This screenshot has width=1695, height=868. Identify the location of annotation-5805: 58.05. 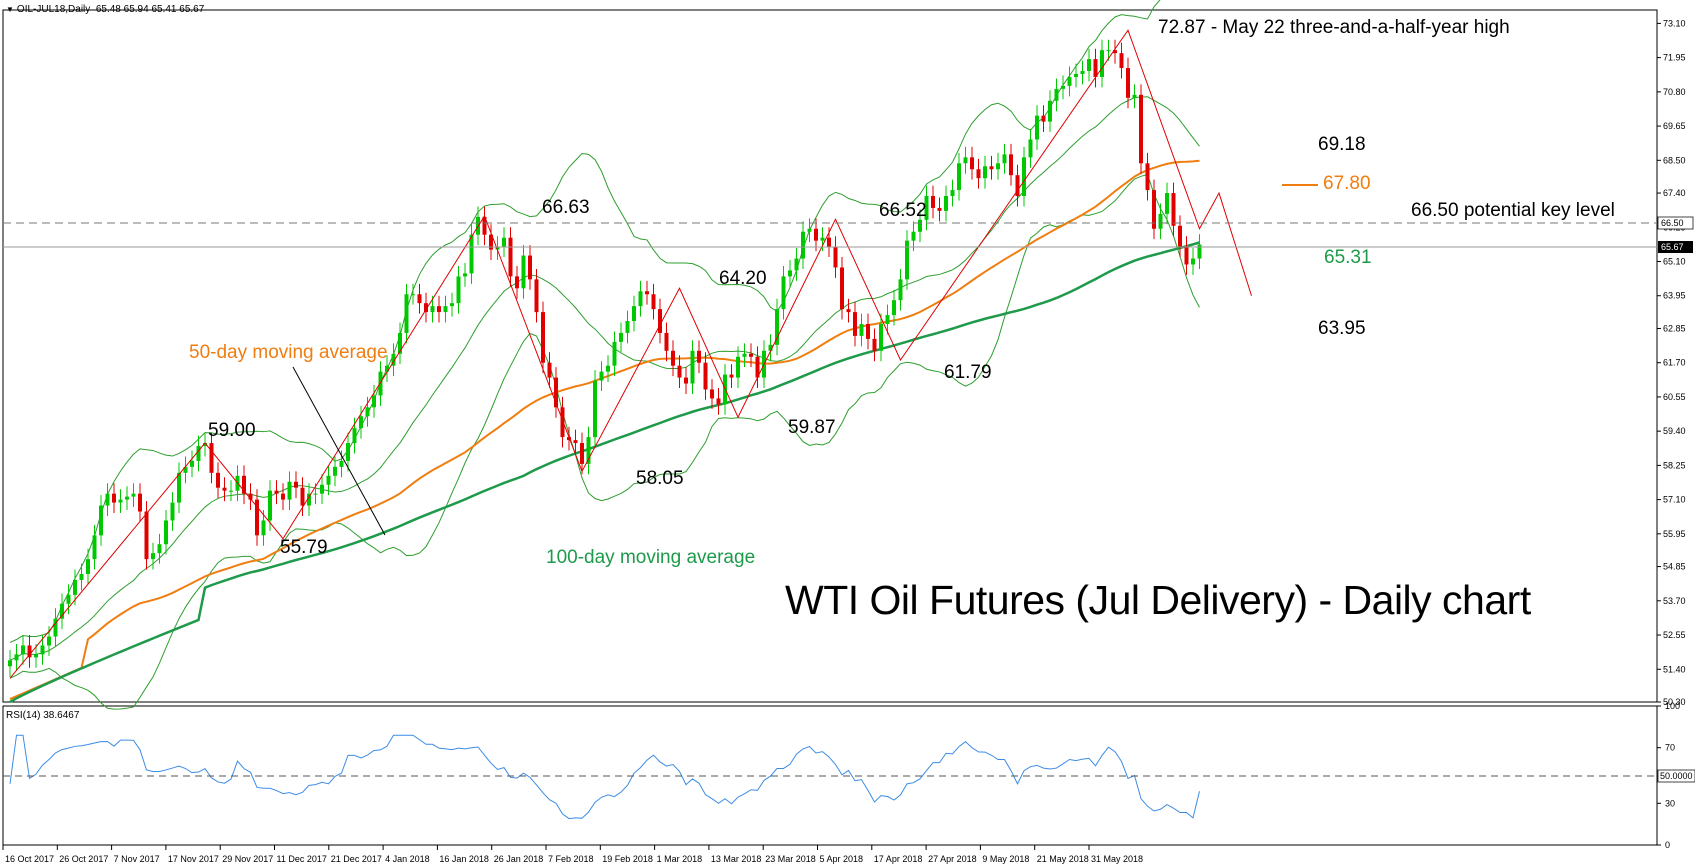
(660, 478).